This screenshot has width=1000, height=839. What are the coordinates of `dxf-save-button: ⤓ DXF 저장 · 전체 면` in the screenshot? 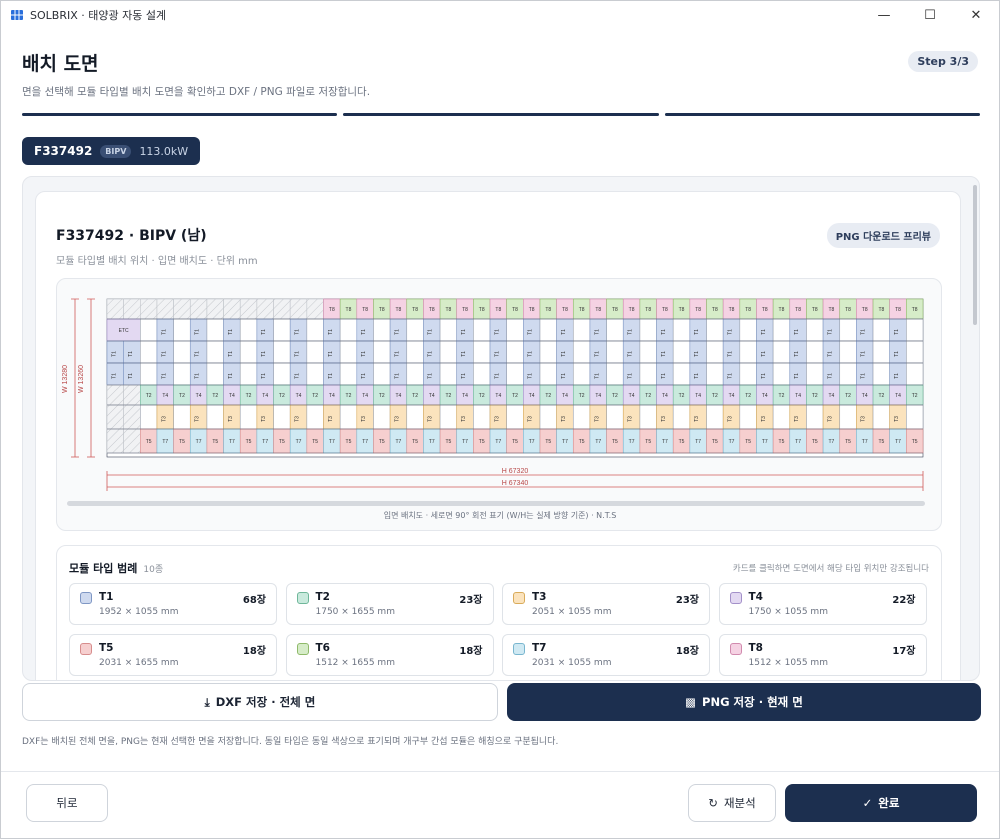 It's located at (260, 702).